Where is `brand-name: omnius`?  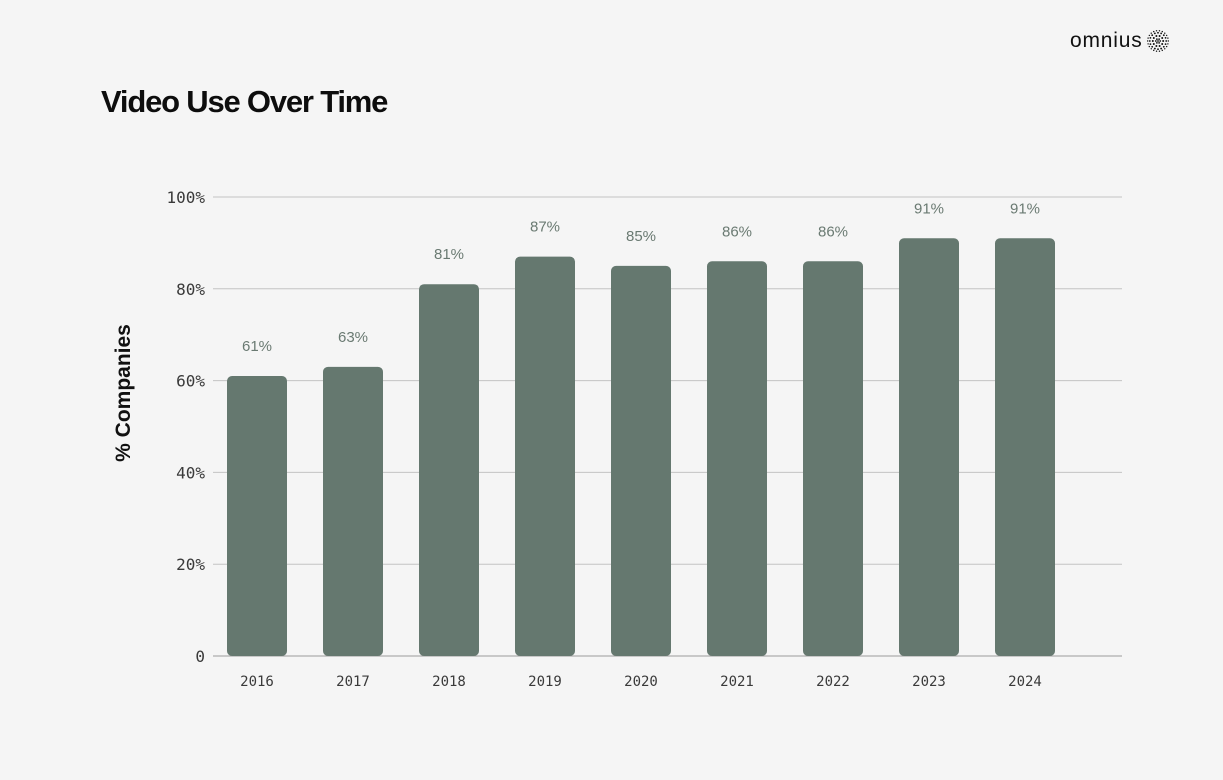
brand-name: omnius is located at coordinates (1106, 40).